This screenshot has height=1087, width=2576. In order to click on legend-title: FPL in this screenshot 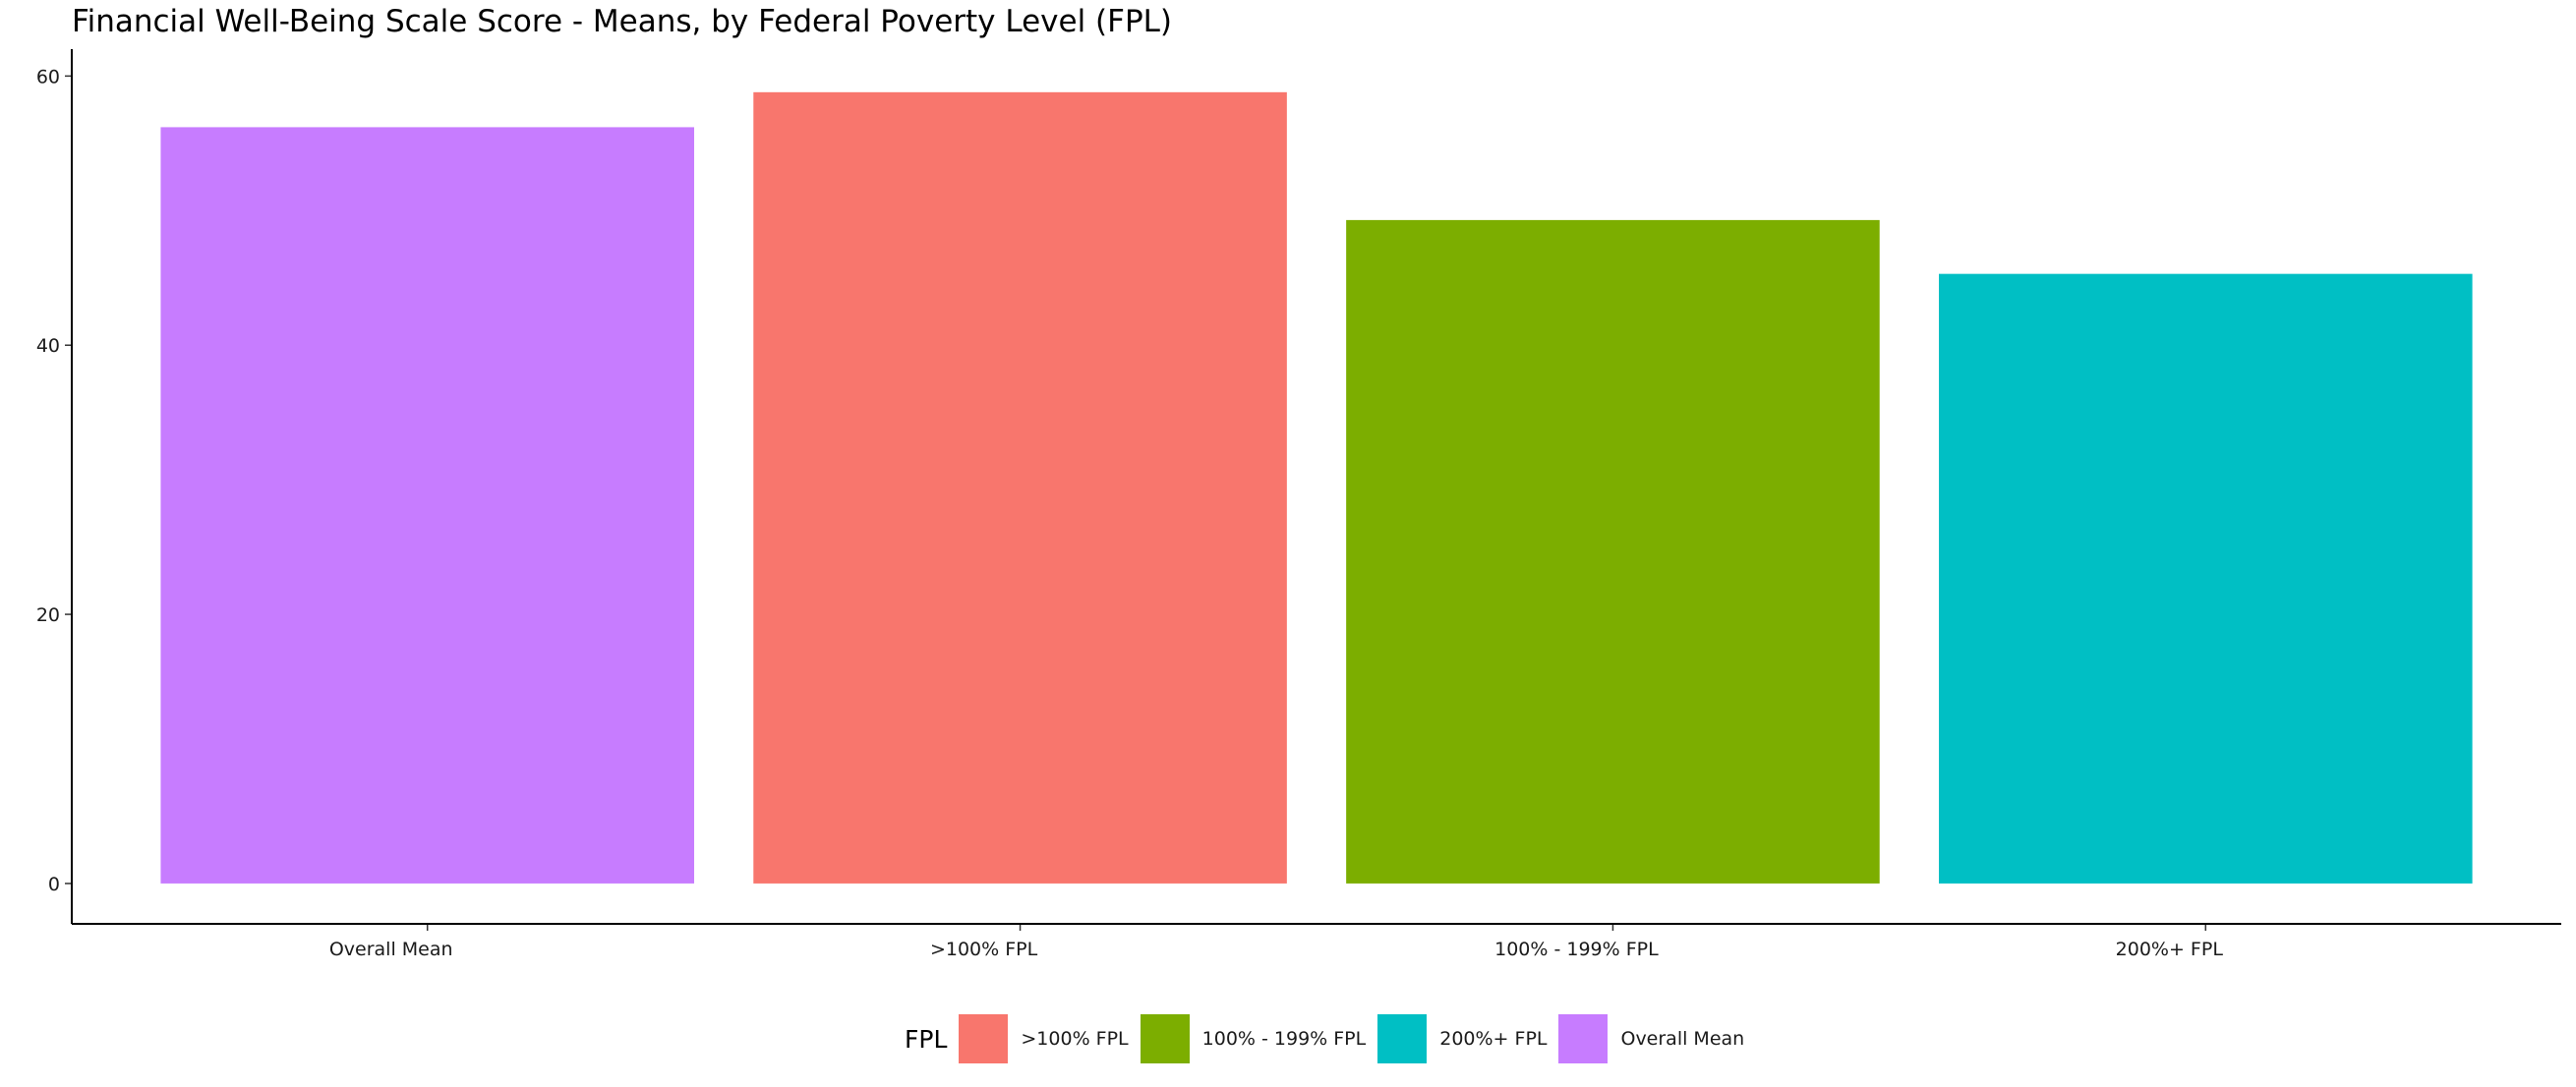, I will do `click(926, 1039)`.